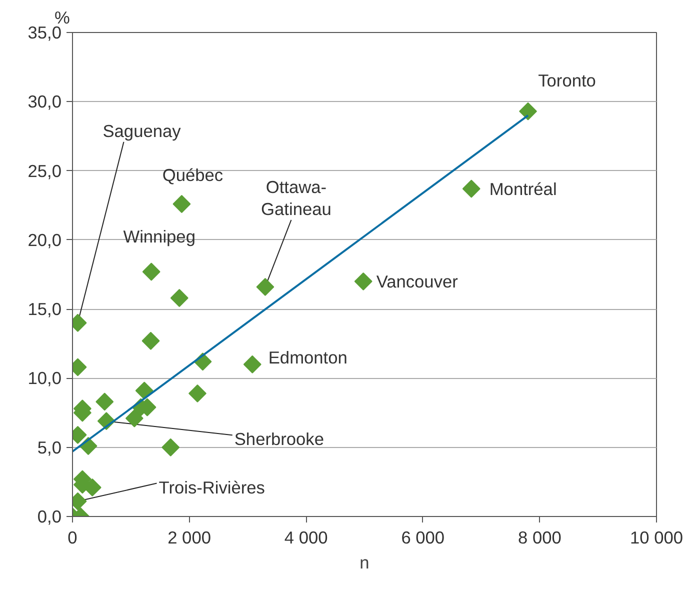 This screenshot has width=685, height=589. I want to click on annotation: Québec, so click(193, 174).